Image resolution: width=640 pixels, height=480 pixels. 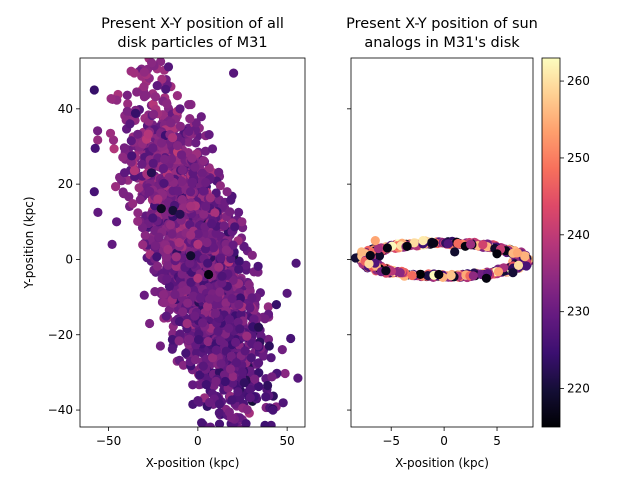 What do you see at coordinates (578, 81) in the screenshot?
I see `colorbar-tick-label: 260` at bounding box center [578, 81].